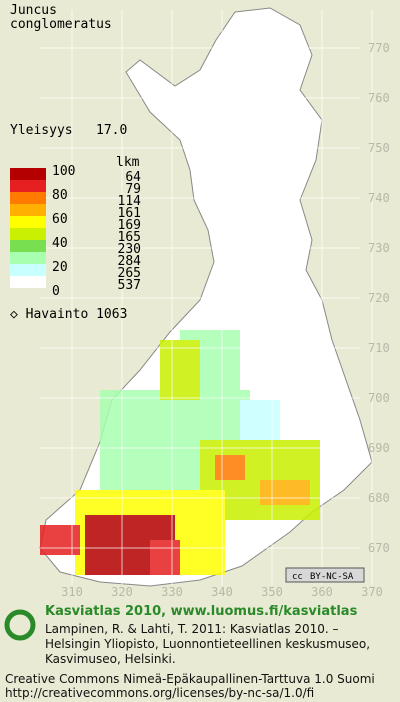 Image resolution: width=400 pixels, height=702 pixels. I want to click on y-grid-label: 670, so click(379, 548).